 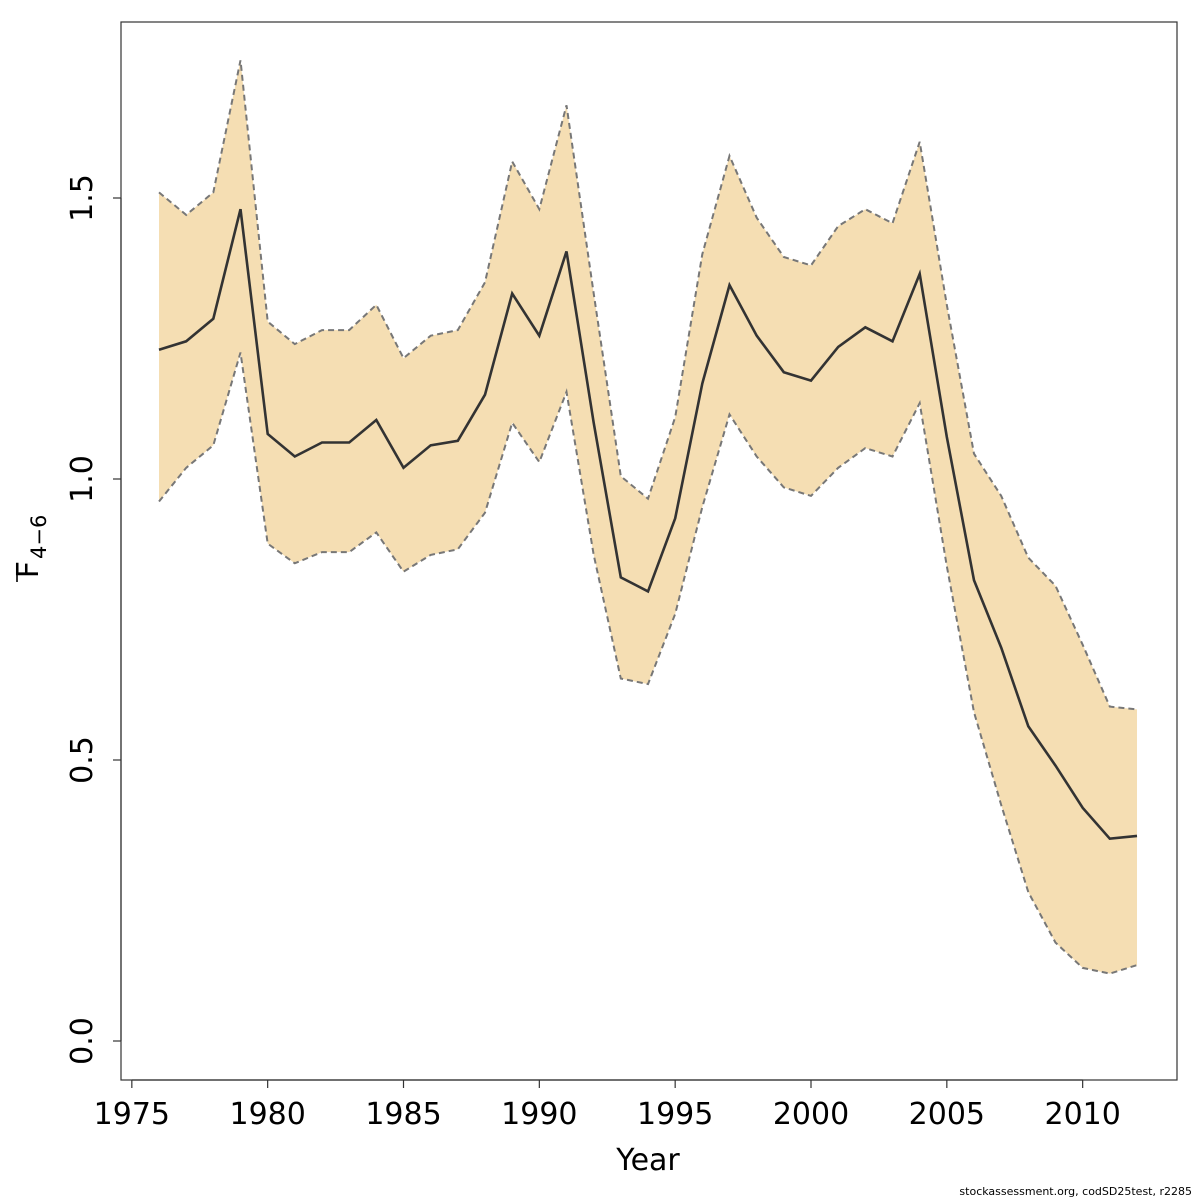 I want to click on x-tick-label: 1995, so click(x=675, y=1114).